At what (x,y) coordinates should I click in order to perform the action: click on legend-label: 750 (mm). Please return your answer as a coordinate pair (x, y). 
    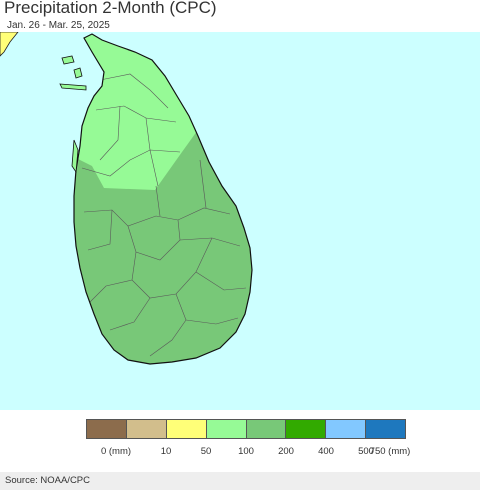
    Looking at the image, I should click on (390, 451).